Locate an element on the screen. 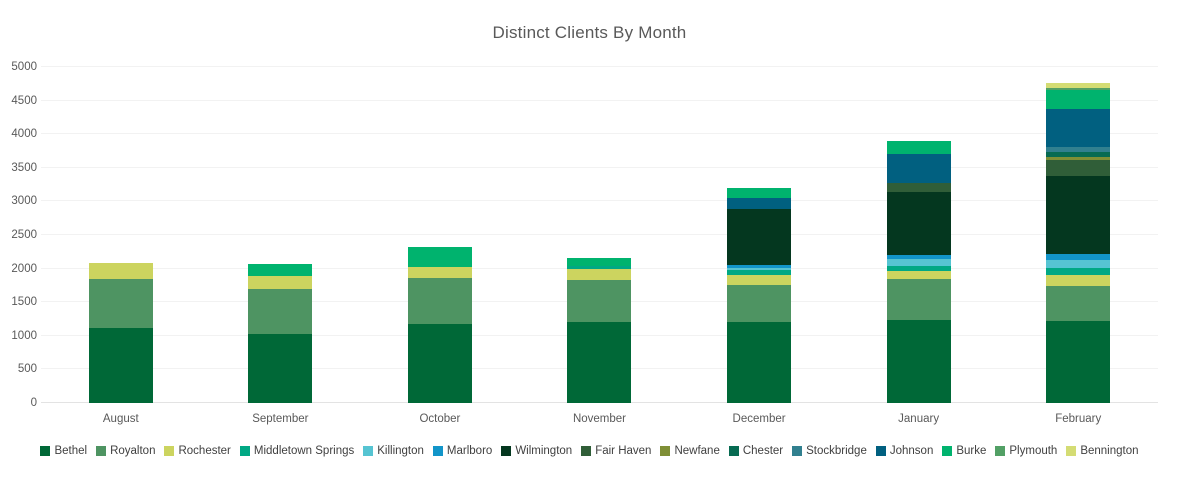 The height and width of the screenshot is (479, 1179). bar-column-february is located at coordinates (1078, 235).